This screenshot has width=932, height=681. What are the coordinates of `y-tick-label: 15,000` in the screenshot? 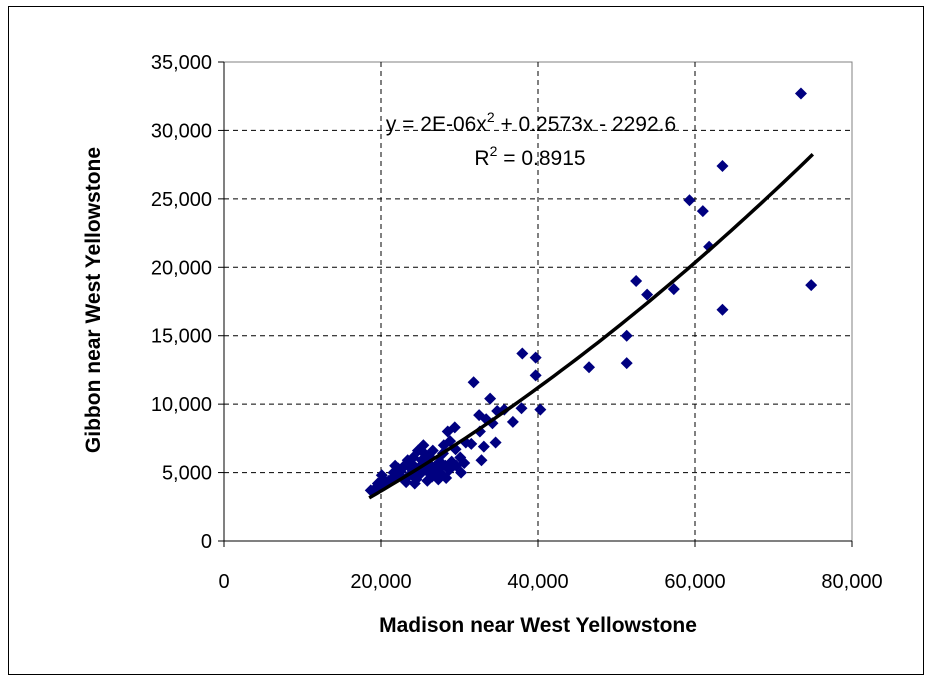 It's located at (181, 337).